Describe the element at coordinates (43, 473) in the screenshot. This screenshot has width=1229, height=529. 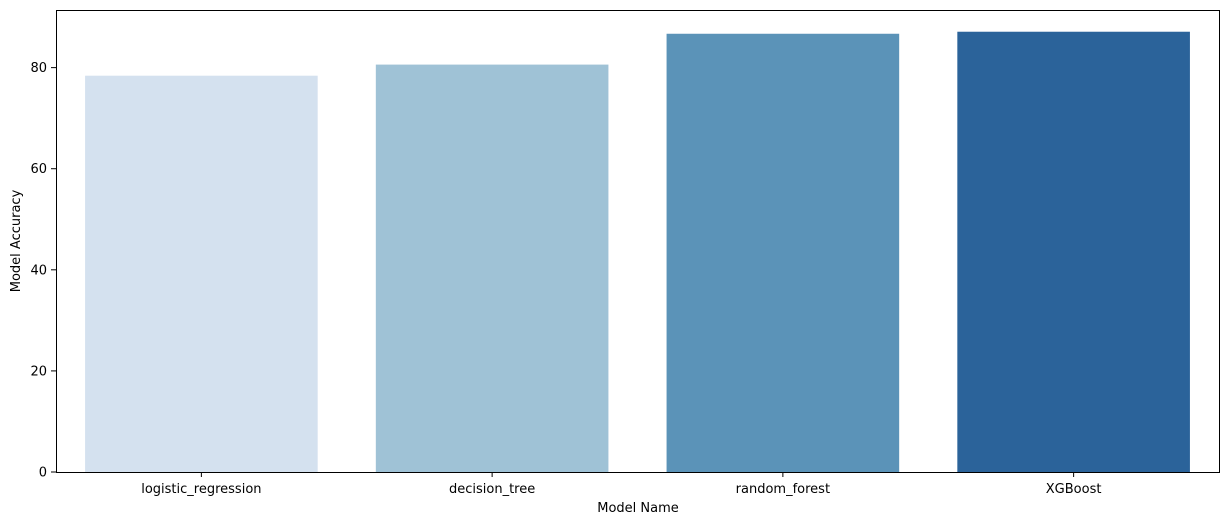
I see `y-tick-label: 0` at that location.